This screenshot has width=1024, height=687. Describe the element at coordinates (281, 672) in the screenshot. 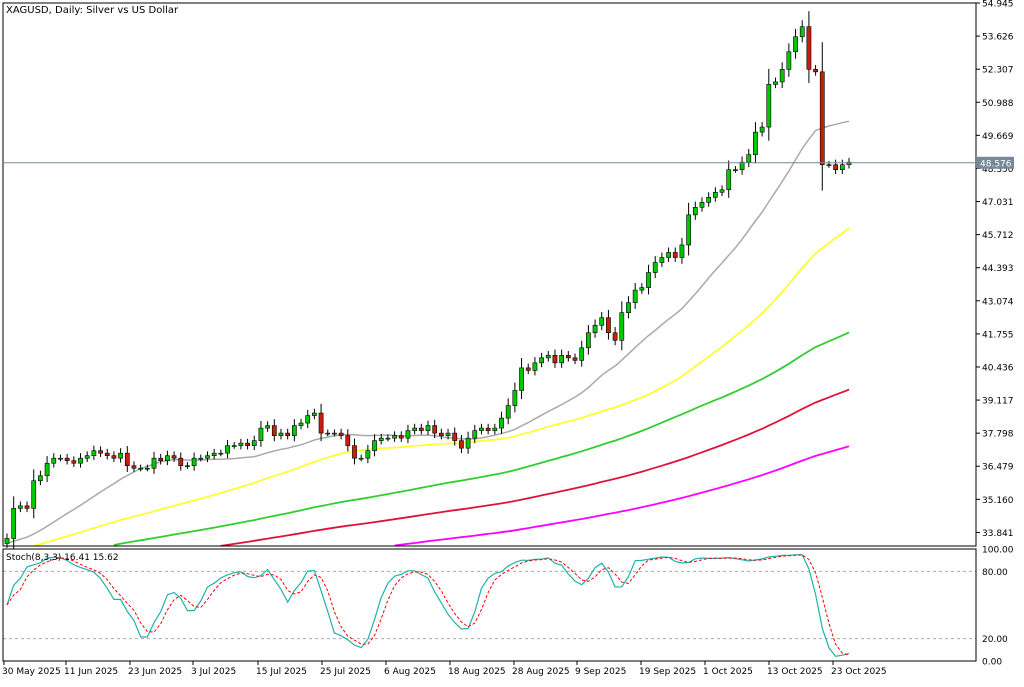

I see `x-tick-label: 15 Jul 2025` at that location.